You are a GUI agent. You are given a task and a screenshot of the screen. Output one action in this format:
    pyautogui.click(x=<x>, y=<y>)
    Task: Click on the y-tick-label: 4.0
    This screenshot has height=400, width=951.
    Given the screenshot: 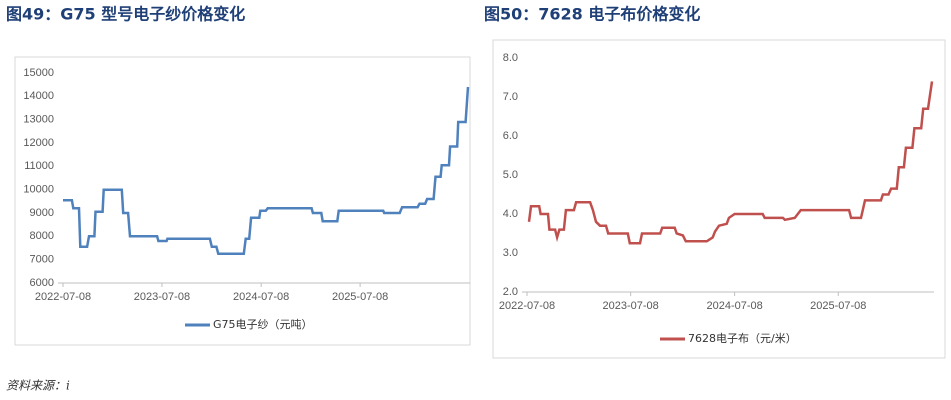 What is the action you would take?
    pyautogui.click(x=510, y=214)
    